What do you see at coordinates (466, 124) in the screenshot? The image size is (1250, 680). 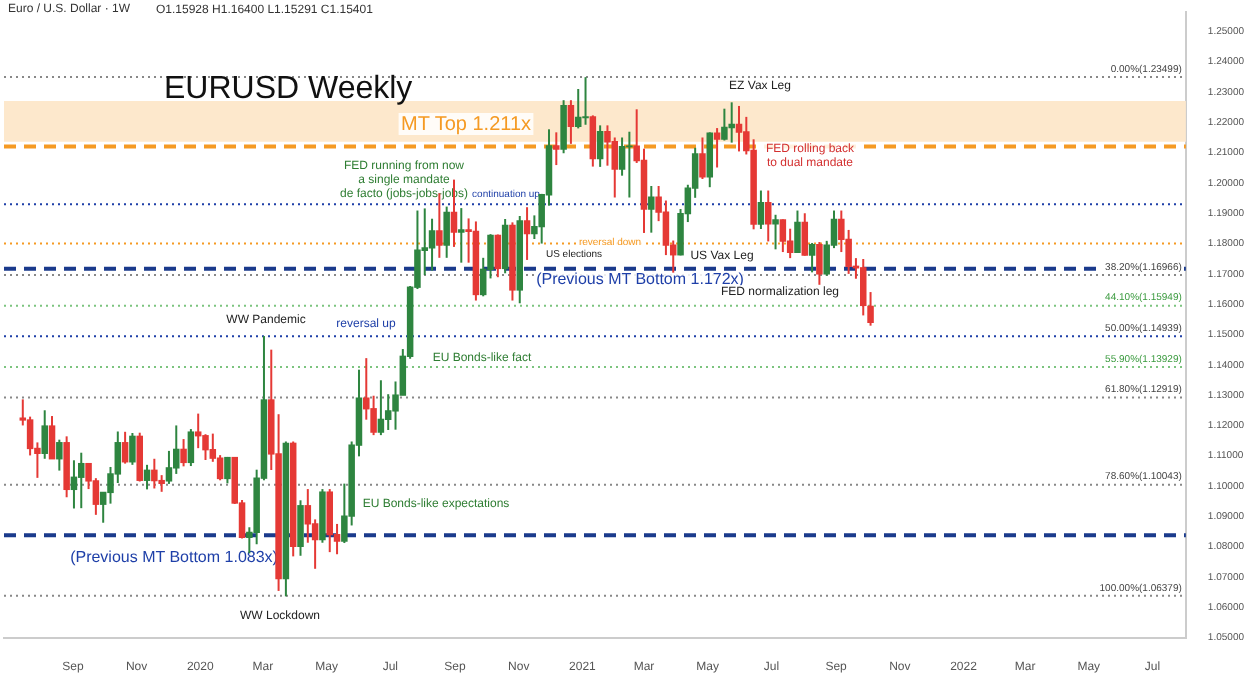 I see `annotation: MT Top 1.211x` at bounding box center [466, 124].